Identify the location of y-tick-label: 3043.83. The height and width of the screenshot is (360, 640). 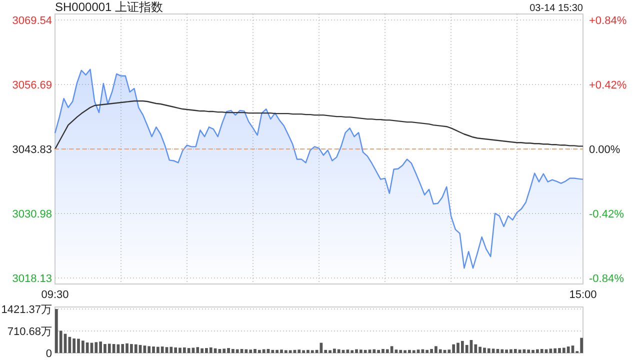
(32, 150).